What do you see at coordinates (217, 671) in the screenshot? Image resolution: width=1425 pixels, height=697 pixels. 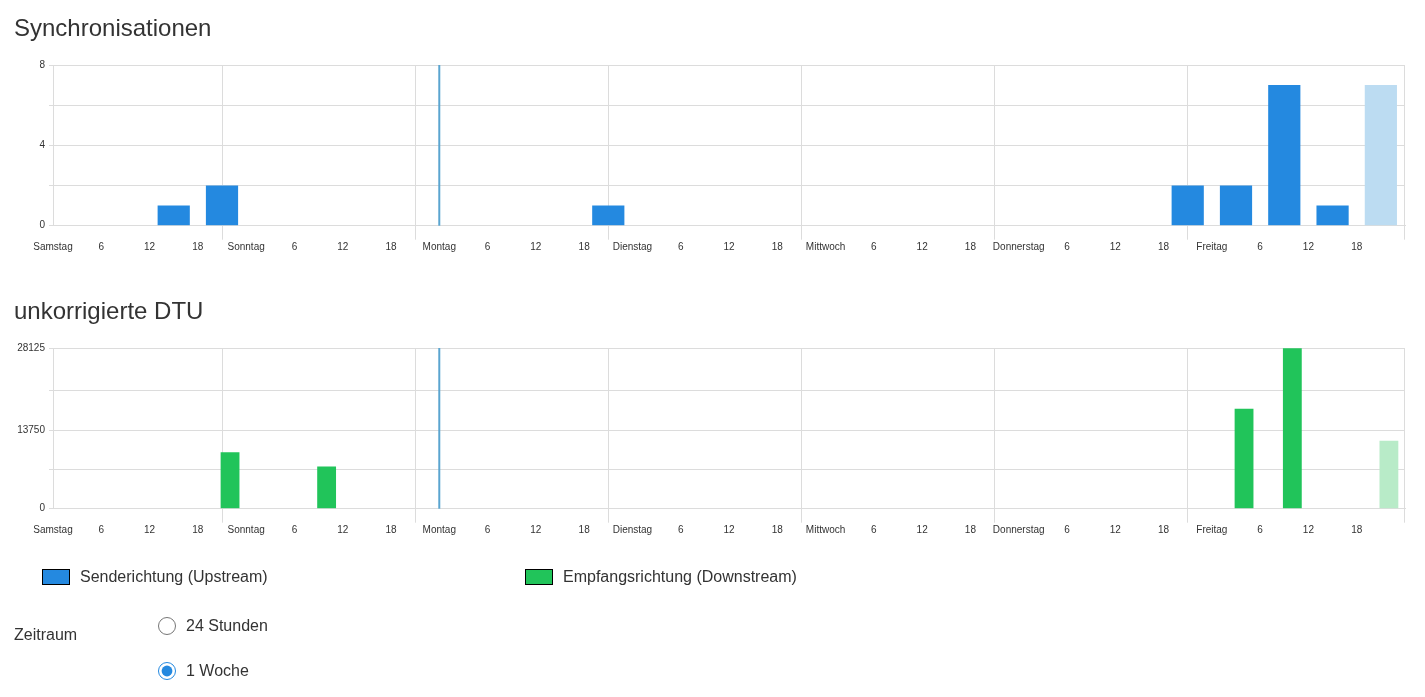 I see `text: 1 Woche` at bounding box center [217, 671].